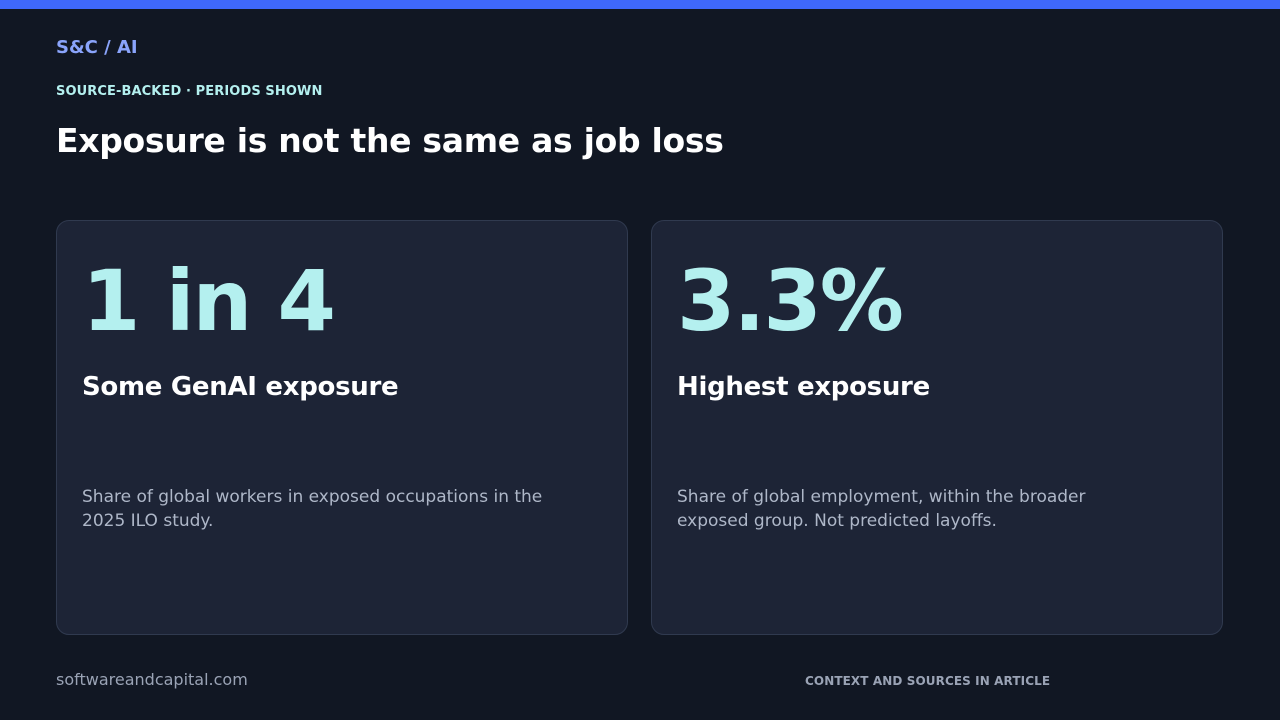  Describe the element at coordinates (803, 387) in the screenshot. I see `stat-card-title: Highest exposure` at that location.